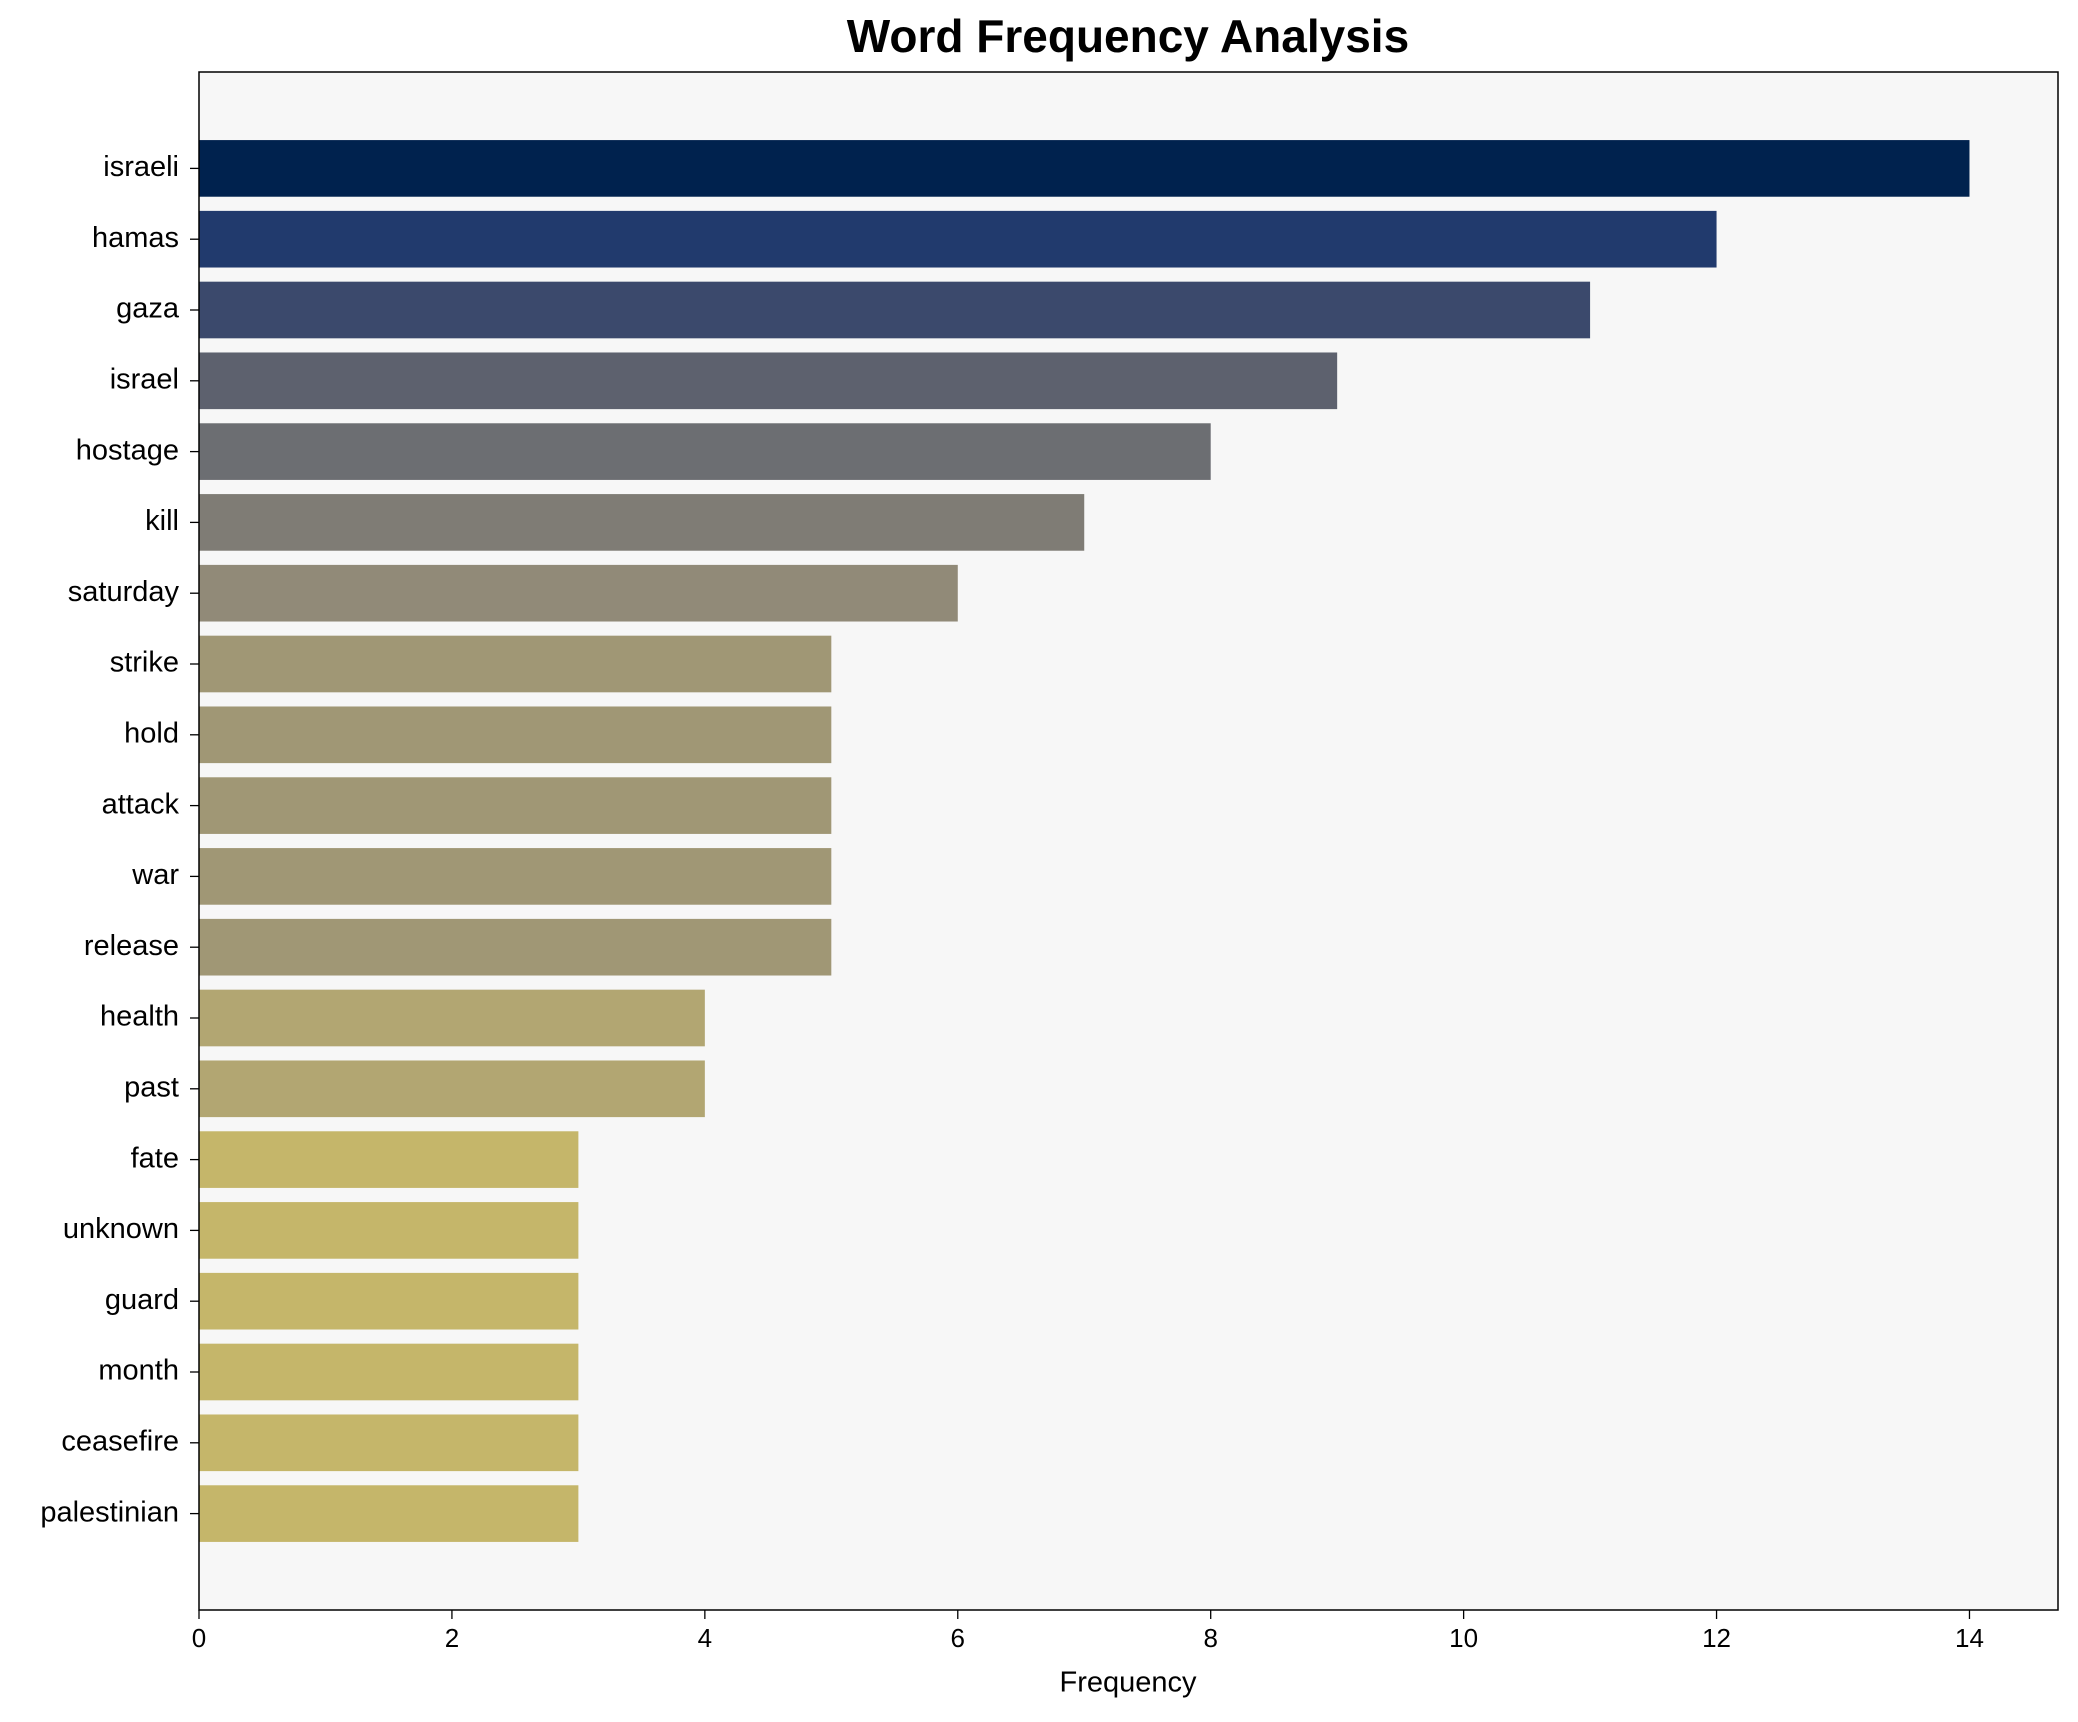 Image resolution: width=2078 pixels, height=1722 pixels. Describe the element at coordinates (120, 1441) in the screenshot. I see `y-tick-label: ceasefire` at that location.